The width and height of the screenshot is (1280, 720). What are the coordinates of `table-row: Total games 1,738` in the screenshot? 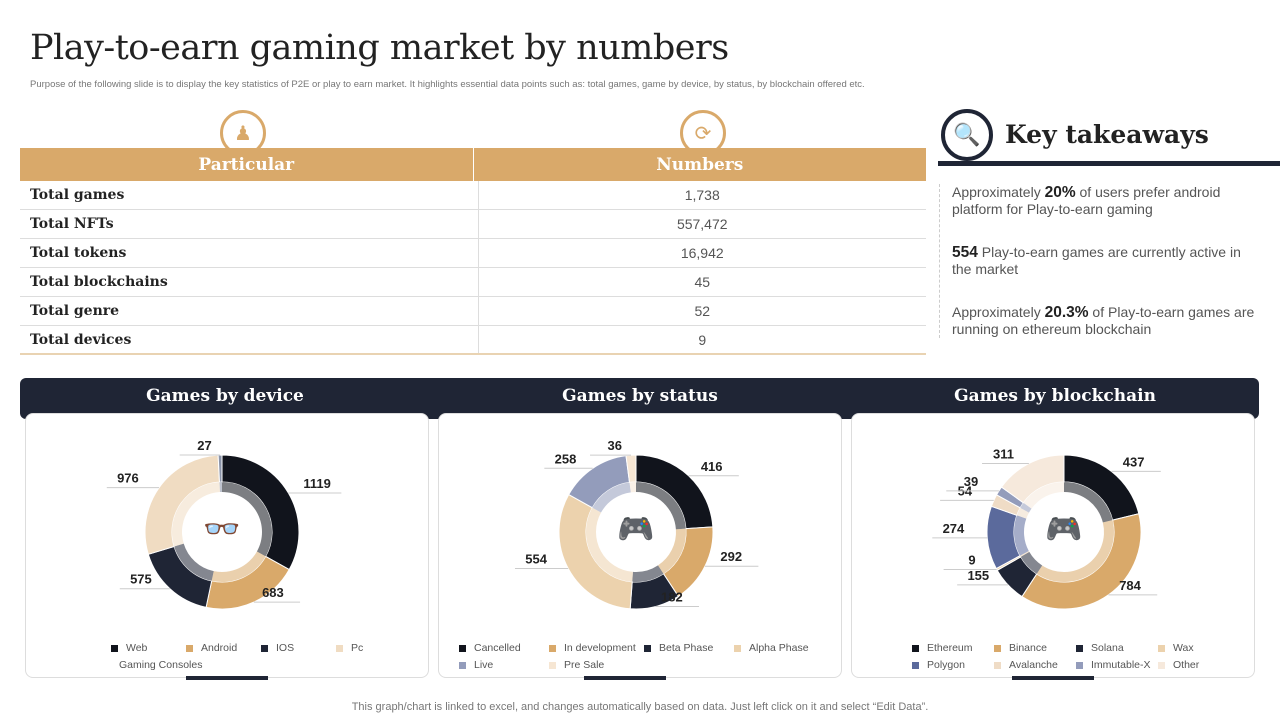 It's located at (473, 195).